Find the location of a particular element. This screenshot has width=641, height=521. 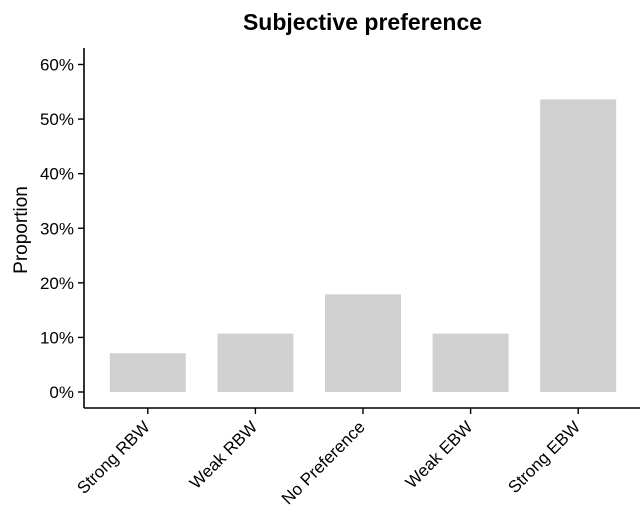

y-tick-label: 40% is located at coordinates (57, 174).